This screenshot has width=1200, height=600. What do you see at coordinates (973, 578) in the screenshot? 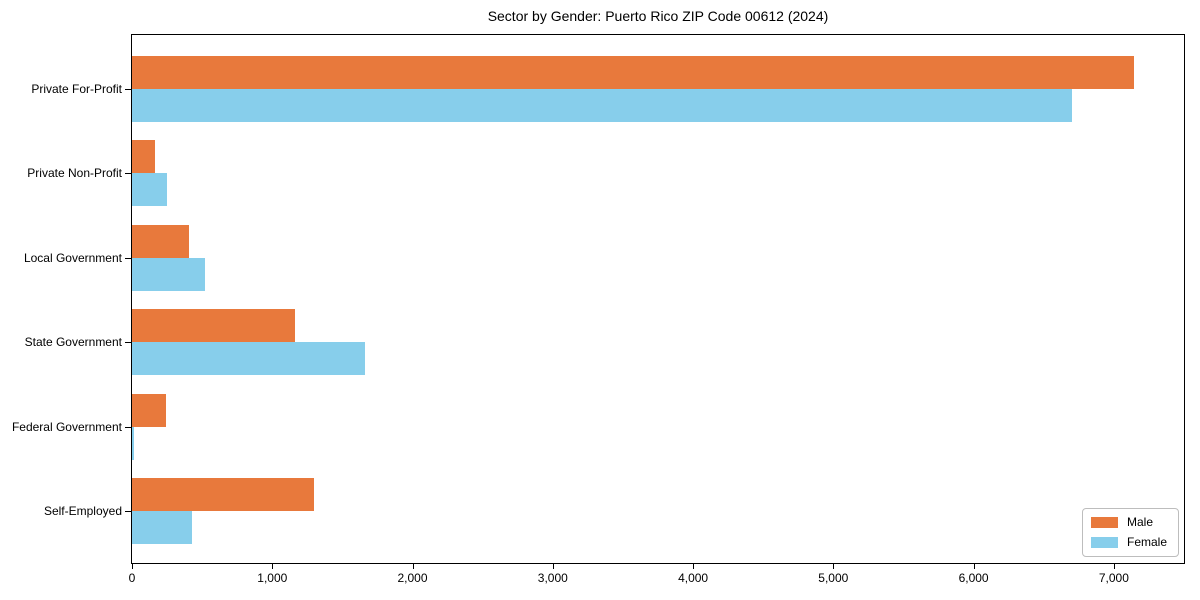
I see `x-axis-tick-label-6: 6,000` at bounding box center [973, 578].